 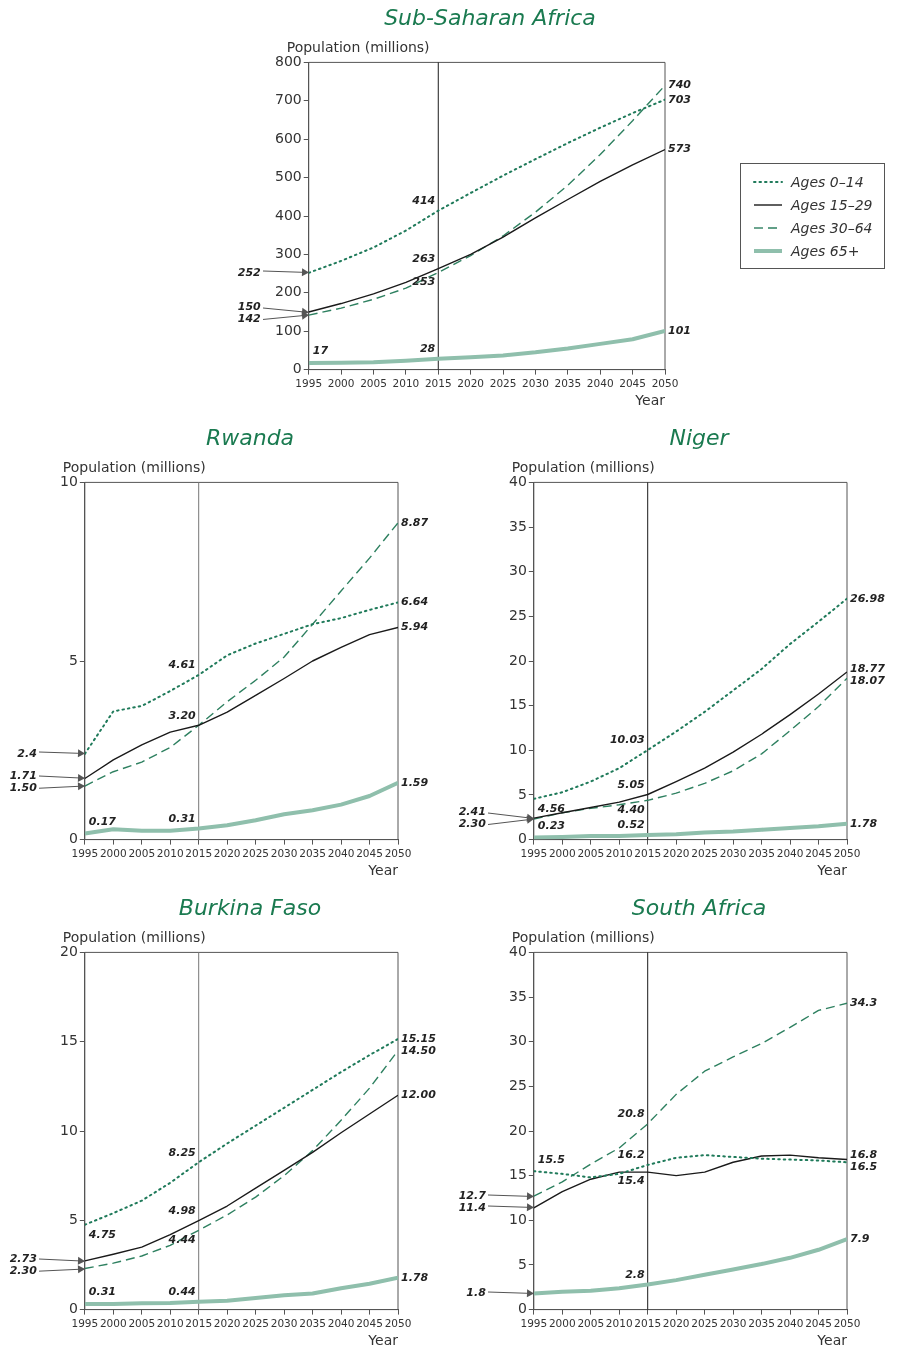 What do you see at coordinates (423, 200) in the screenshot?
I see `annotation: 414` at bounding box center [423, 200].